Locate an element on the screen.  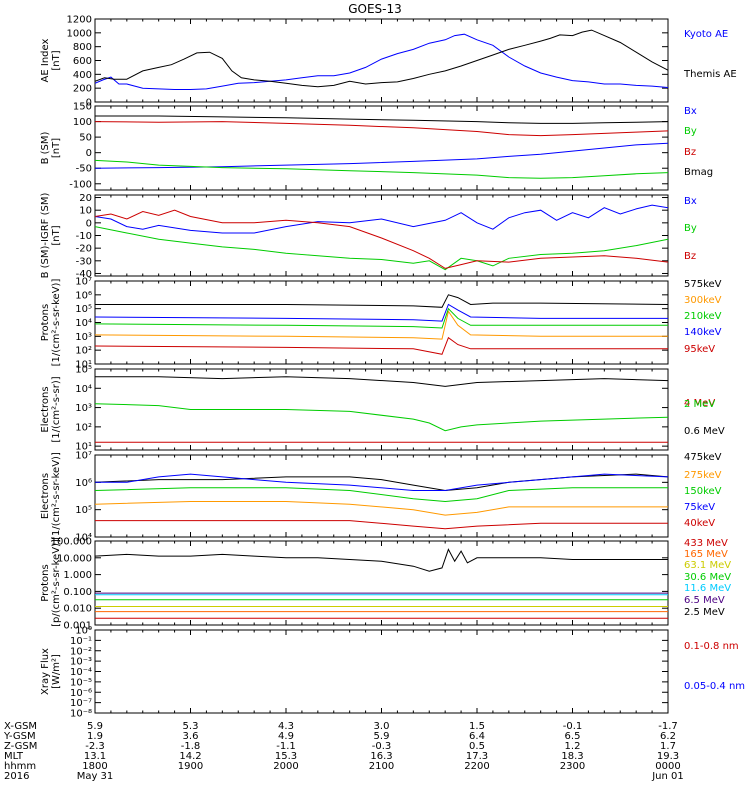
y-tick-label: 10⁻³ is located at coordinates (81, 662).